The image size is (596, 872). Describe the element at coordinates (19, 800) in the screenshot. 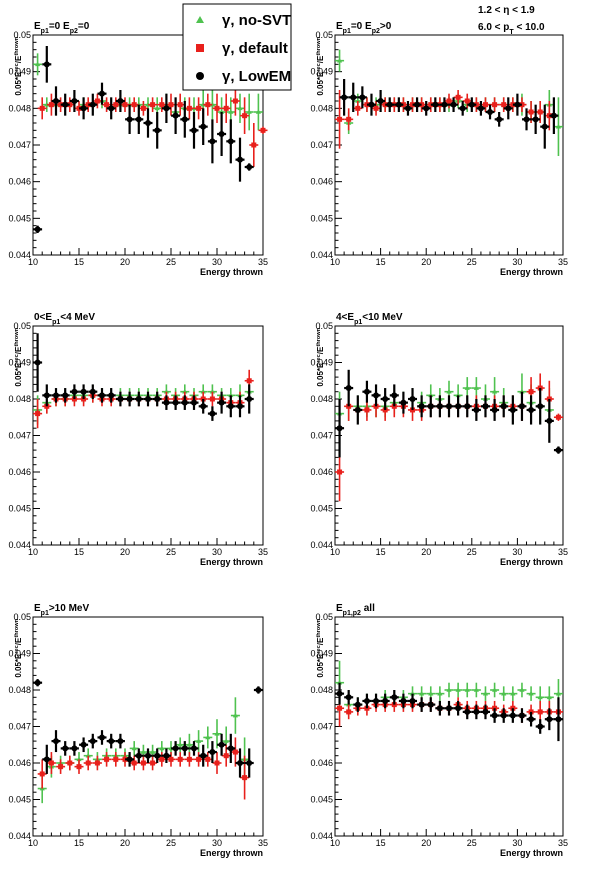

I see `y-tick-label: 0.045` at that location.